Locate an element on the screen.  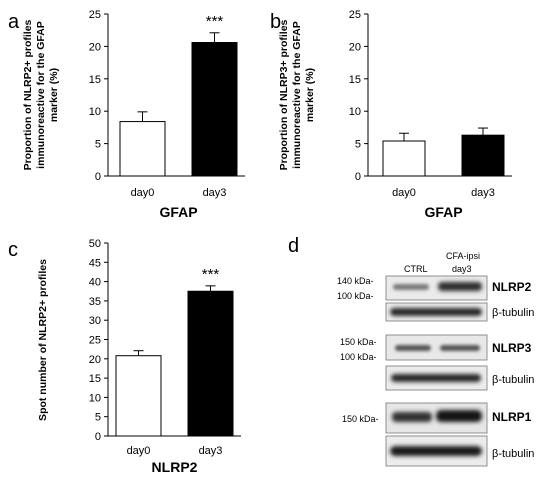
band-nlrp1-ctrl is located at coordinates (412, 417).